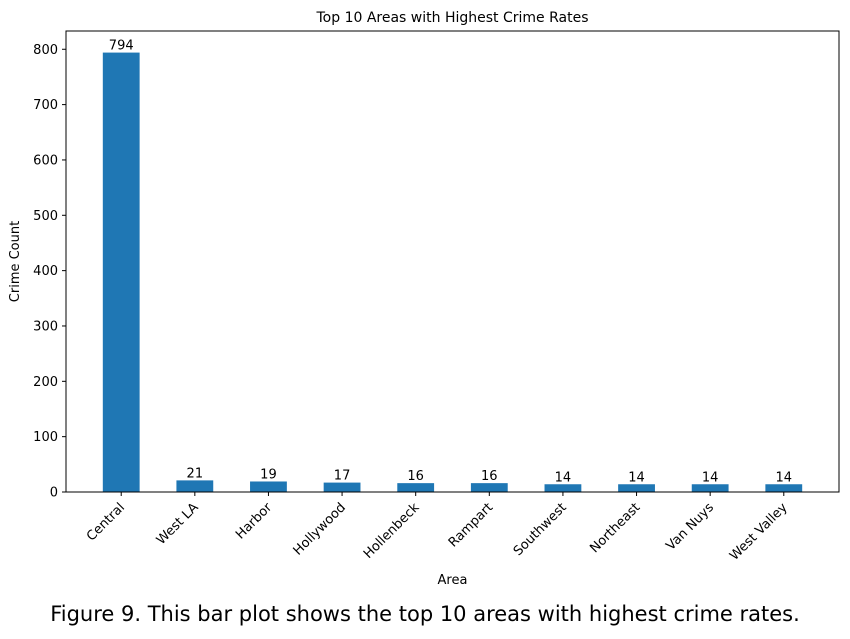  Describe the element at coordinates (106, 522) in the screenshot. I see `x-tick-label: Central` at that location.